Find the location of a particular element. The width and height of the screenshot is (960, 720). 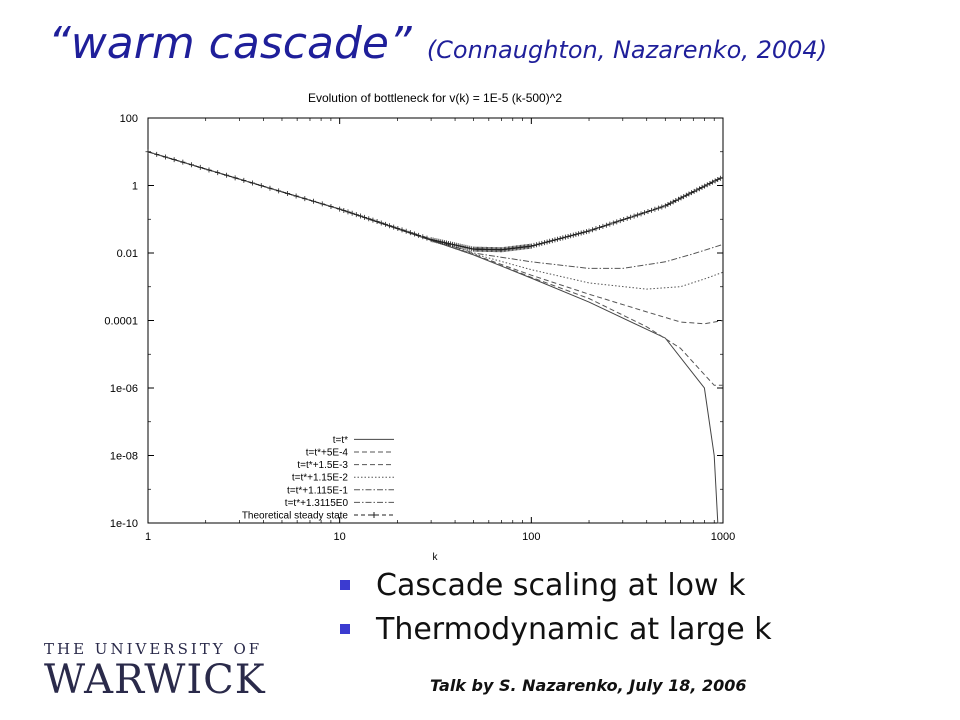

bullet-square-icon is located at coordinates (345, 585).